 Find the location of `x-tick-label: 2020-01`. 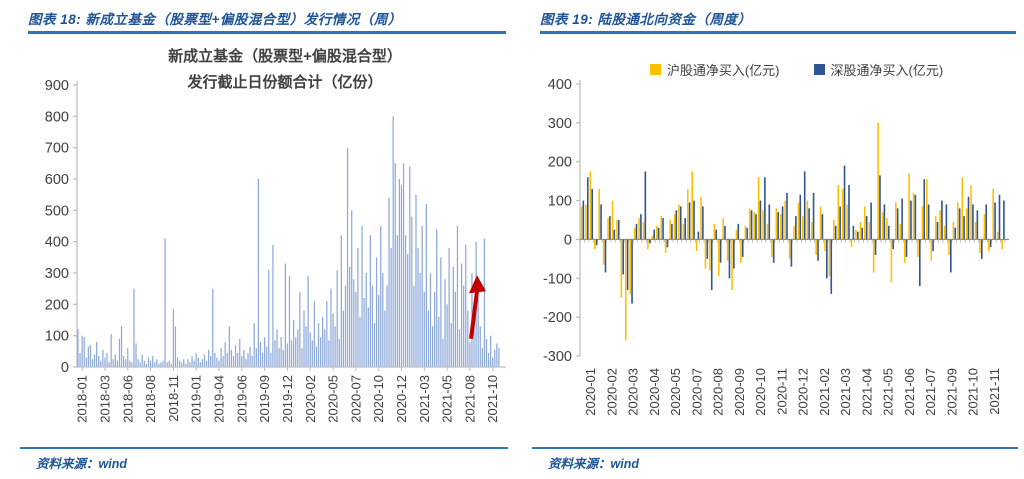

x-tick-label: 2020-01 is located at coordinates (590, 392).